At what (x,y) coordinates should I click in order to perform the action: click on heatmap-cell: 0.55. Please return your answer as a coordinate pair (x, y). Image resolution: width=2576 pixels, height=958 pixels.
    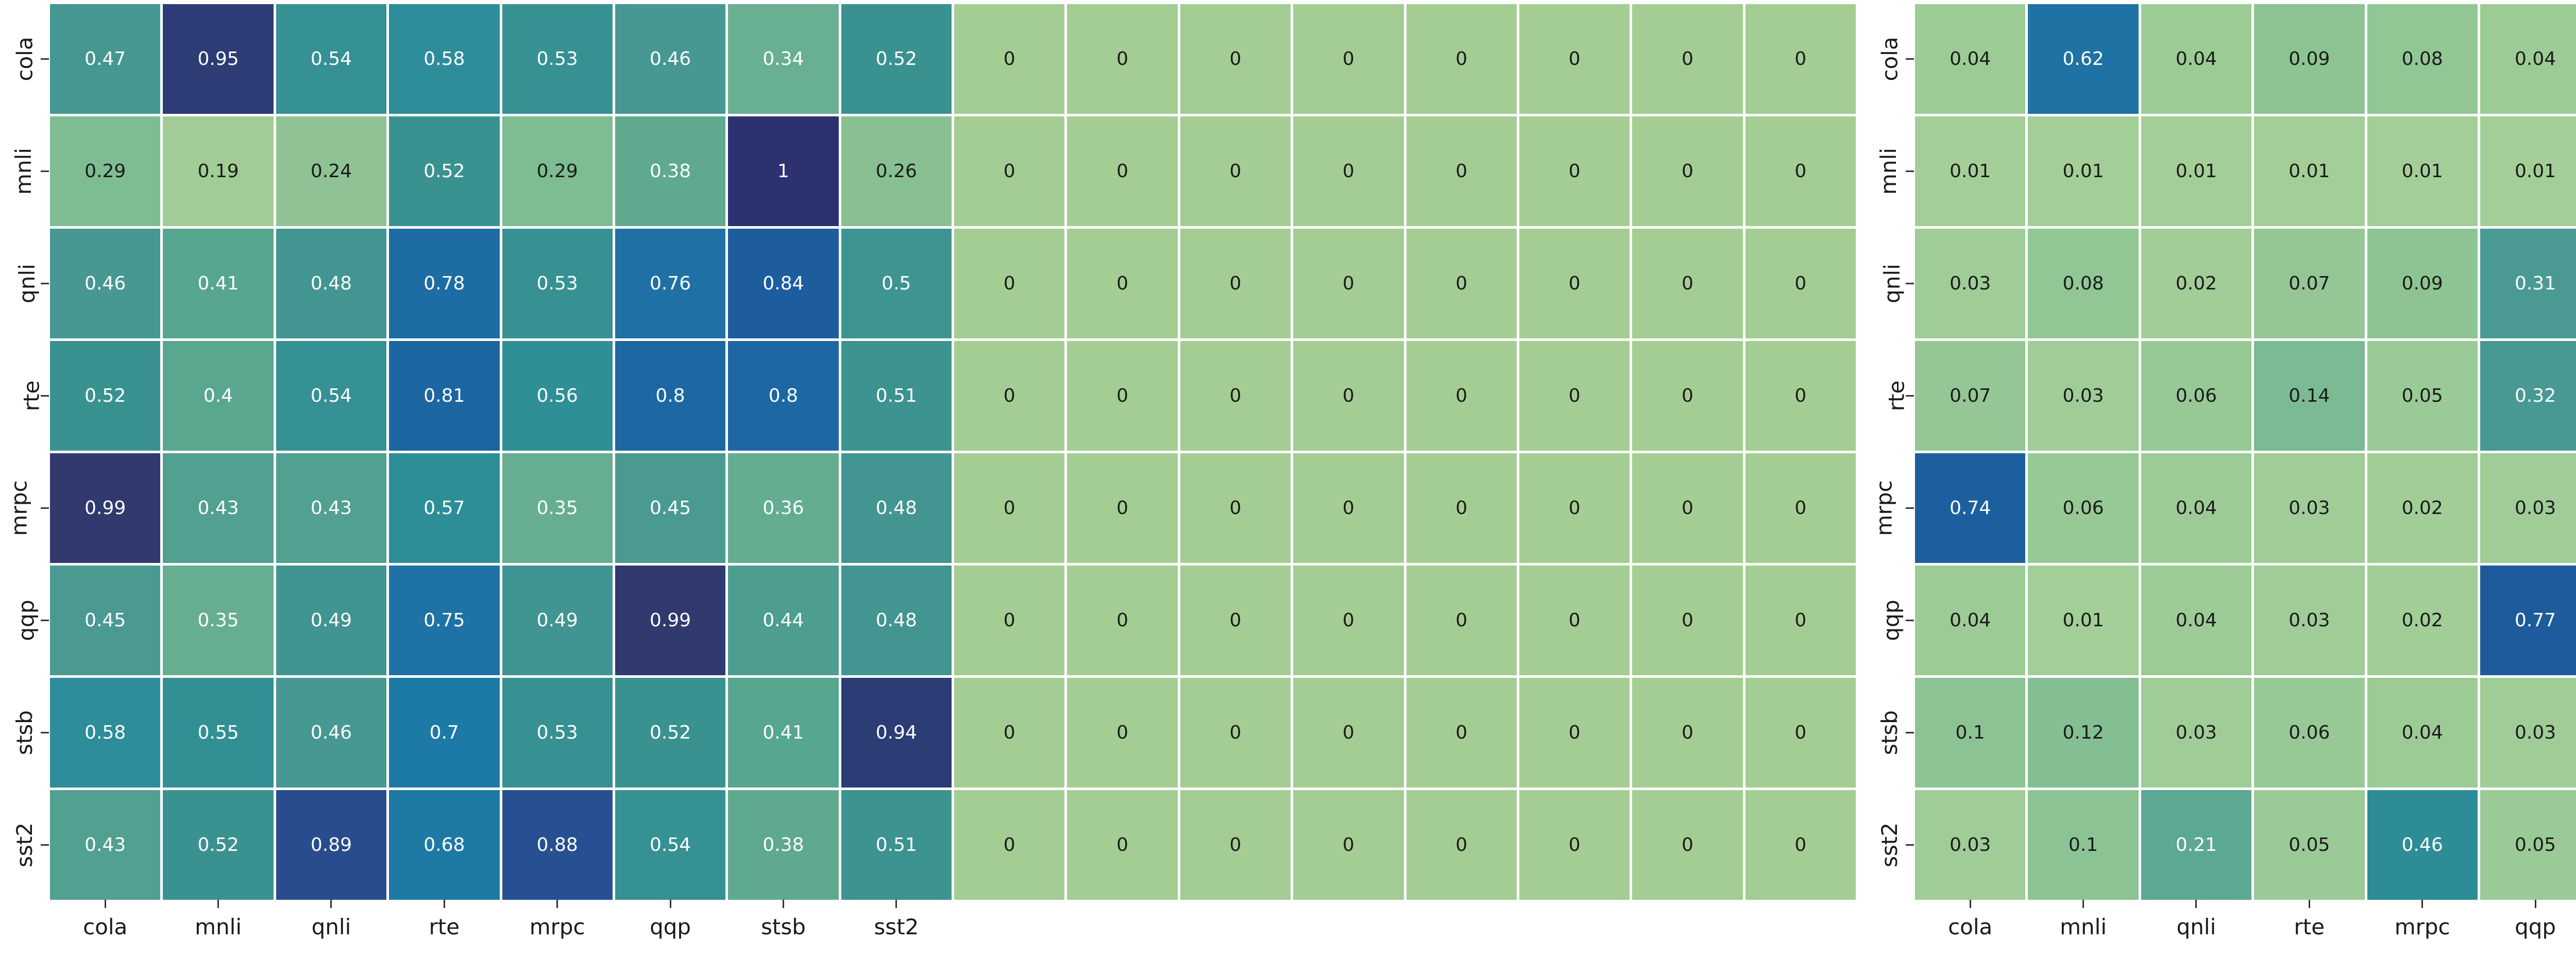
    Looking at the image, I should click on (218, 733).